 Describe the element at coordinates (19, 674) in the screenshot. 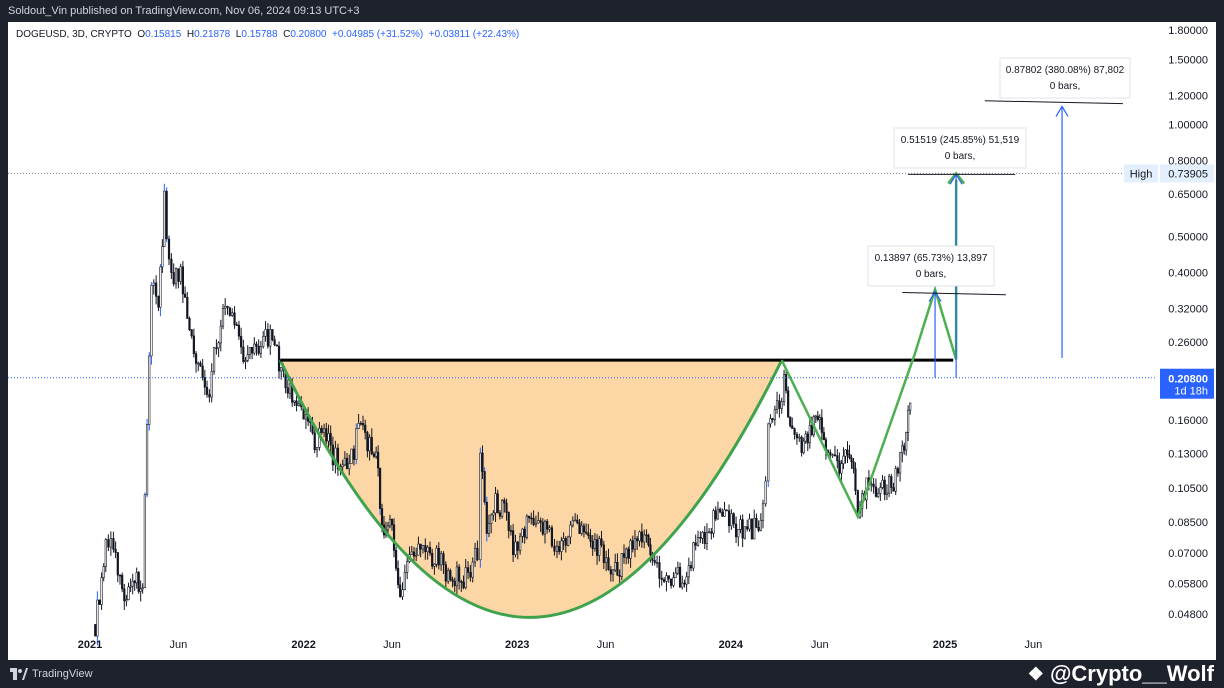

I see `tradingview-logo-icon` at that location.